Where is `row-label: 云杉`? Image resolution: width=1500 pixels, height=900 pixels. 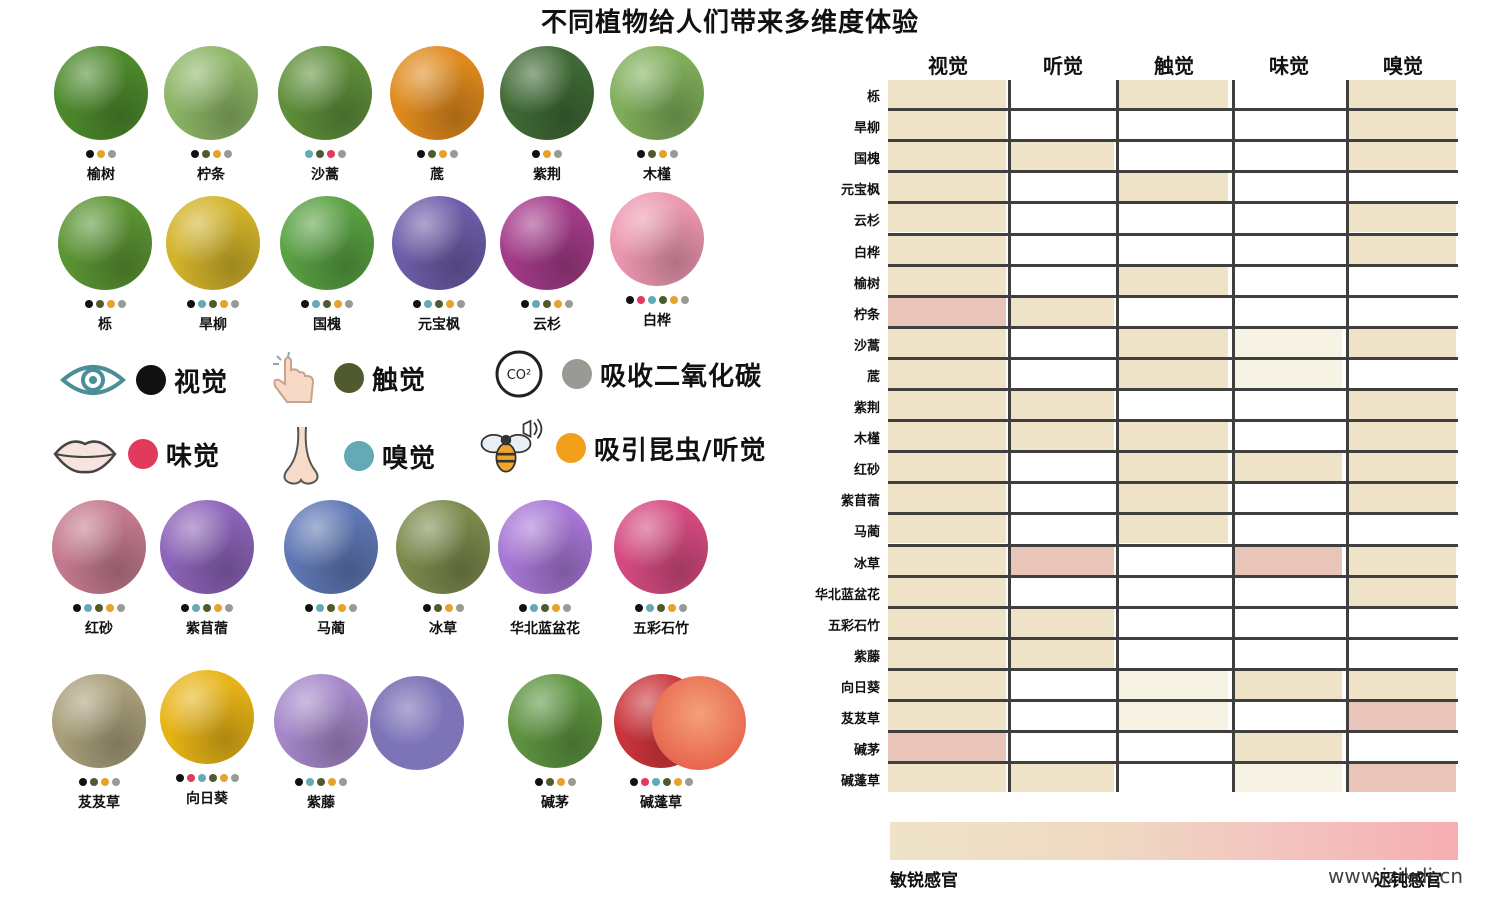 row-label: 云杉 is located at coordinates (866, 222).